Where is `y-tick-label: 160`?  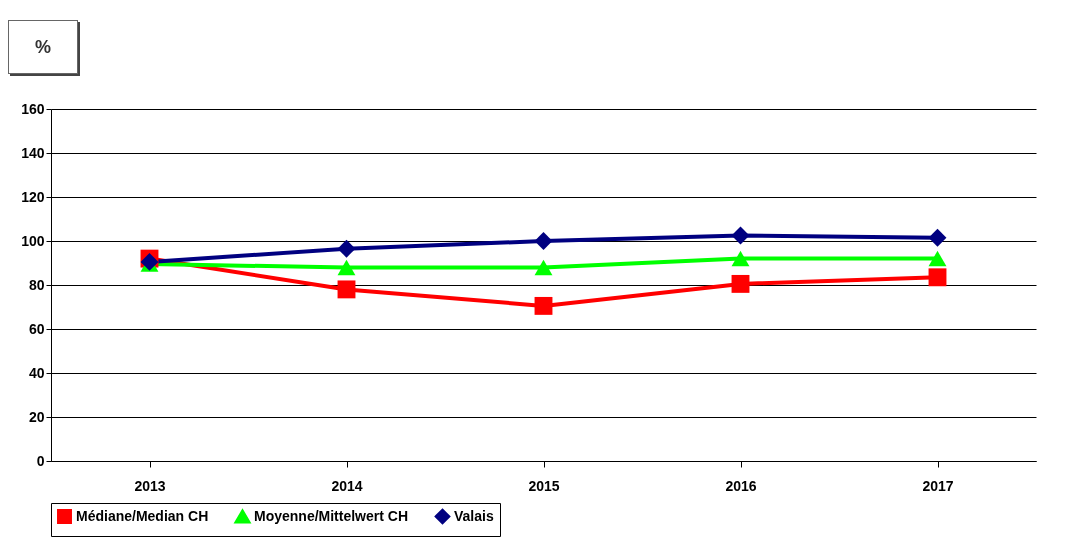 y-tick-label: 160 is located at coordinates (33, 108).